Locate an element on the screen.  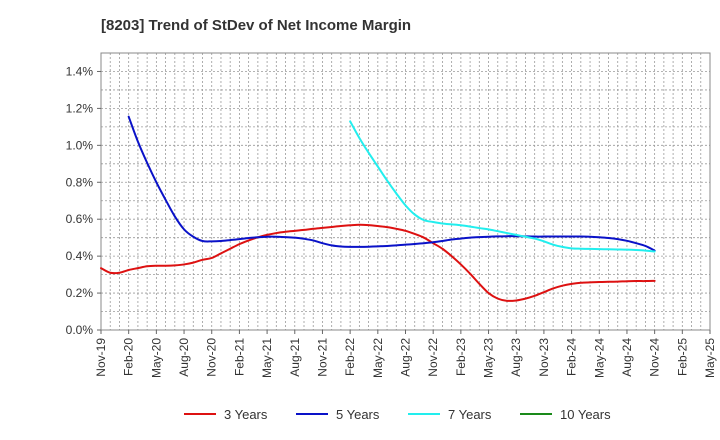
x-tick-label: Feb-21 is located at coordinates (239, 357).